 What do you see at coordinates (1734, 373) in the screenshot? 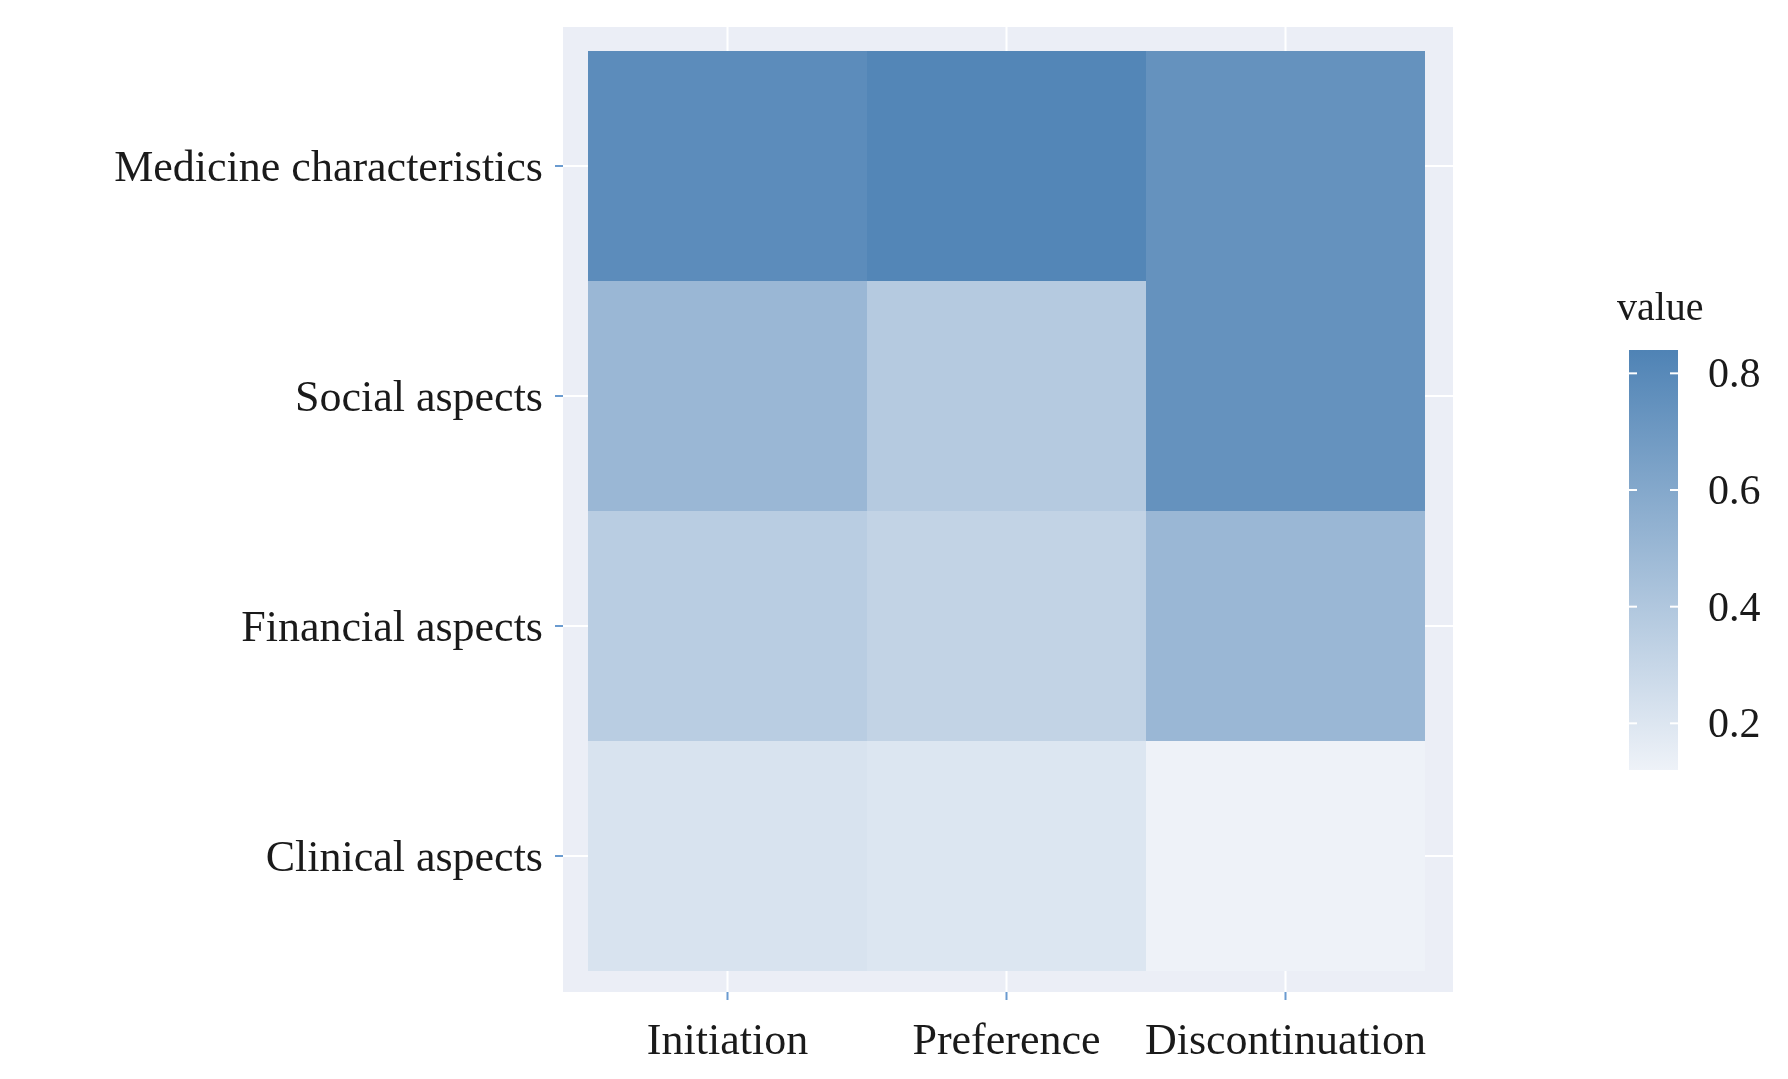
I see `color-bar-label: 0.8` at bounding box center [1734, 373].